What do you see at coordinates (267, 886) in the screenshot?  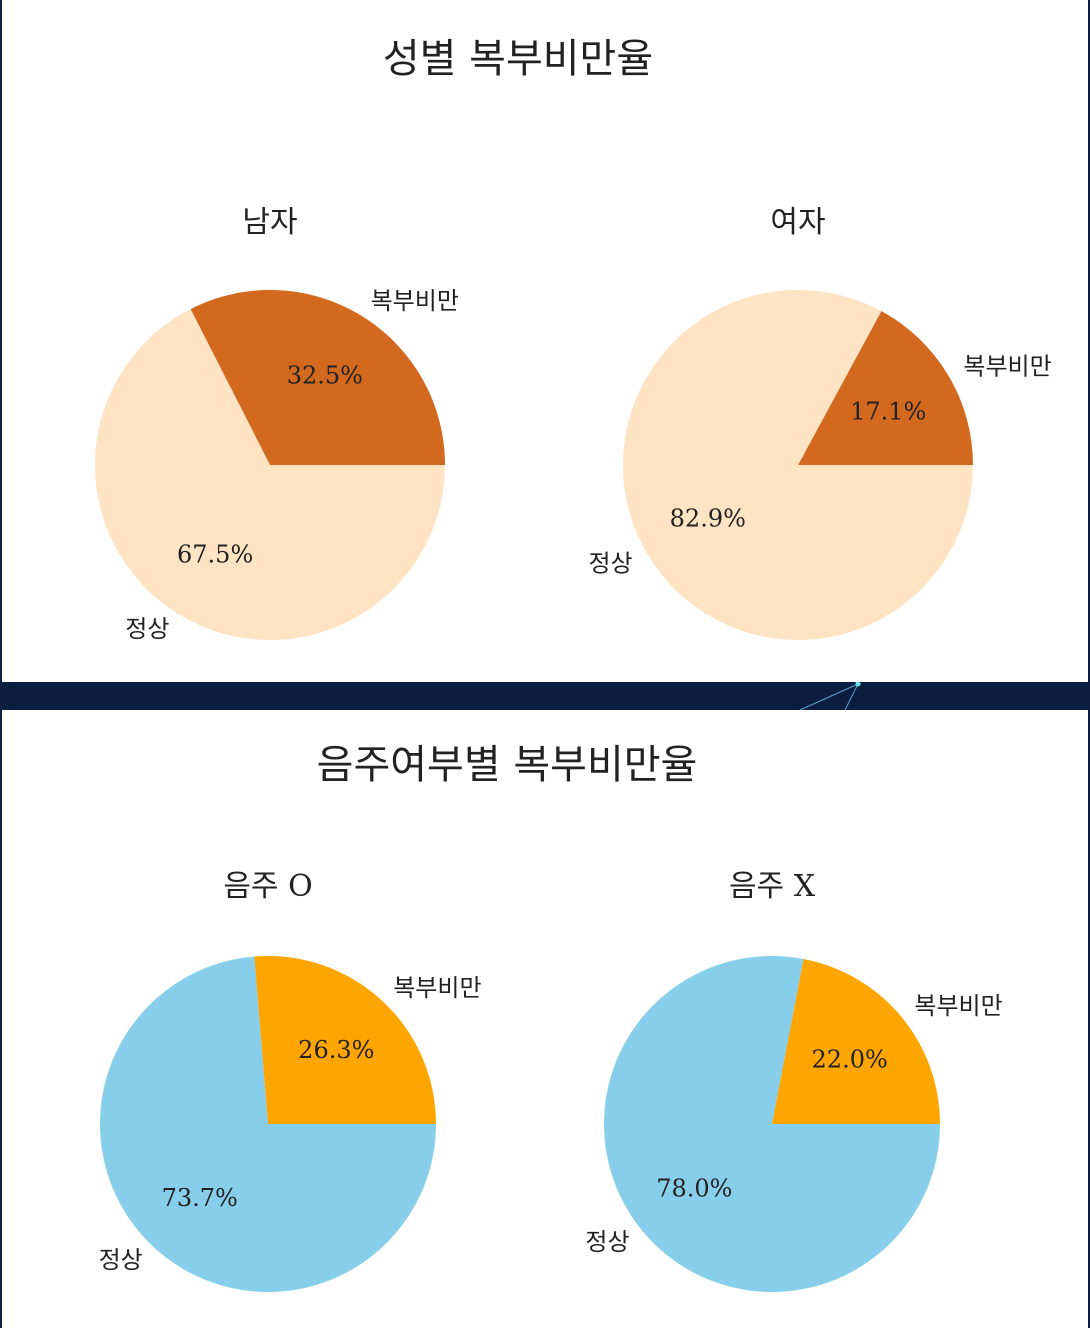 I see `chart-subtitle-drink-yes: 음주 O` at bounding box center [267, 886].